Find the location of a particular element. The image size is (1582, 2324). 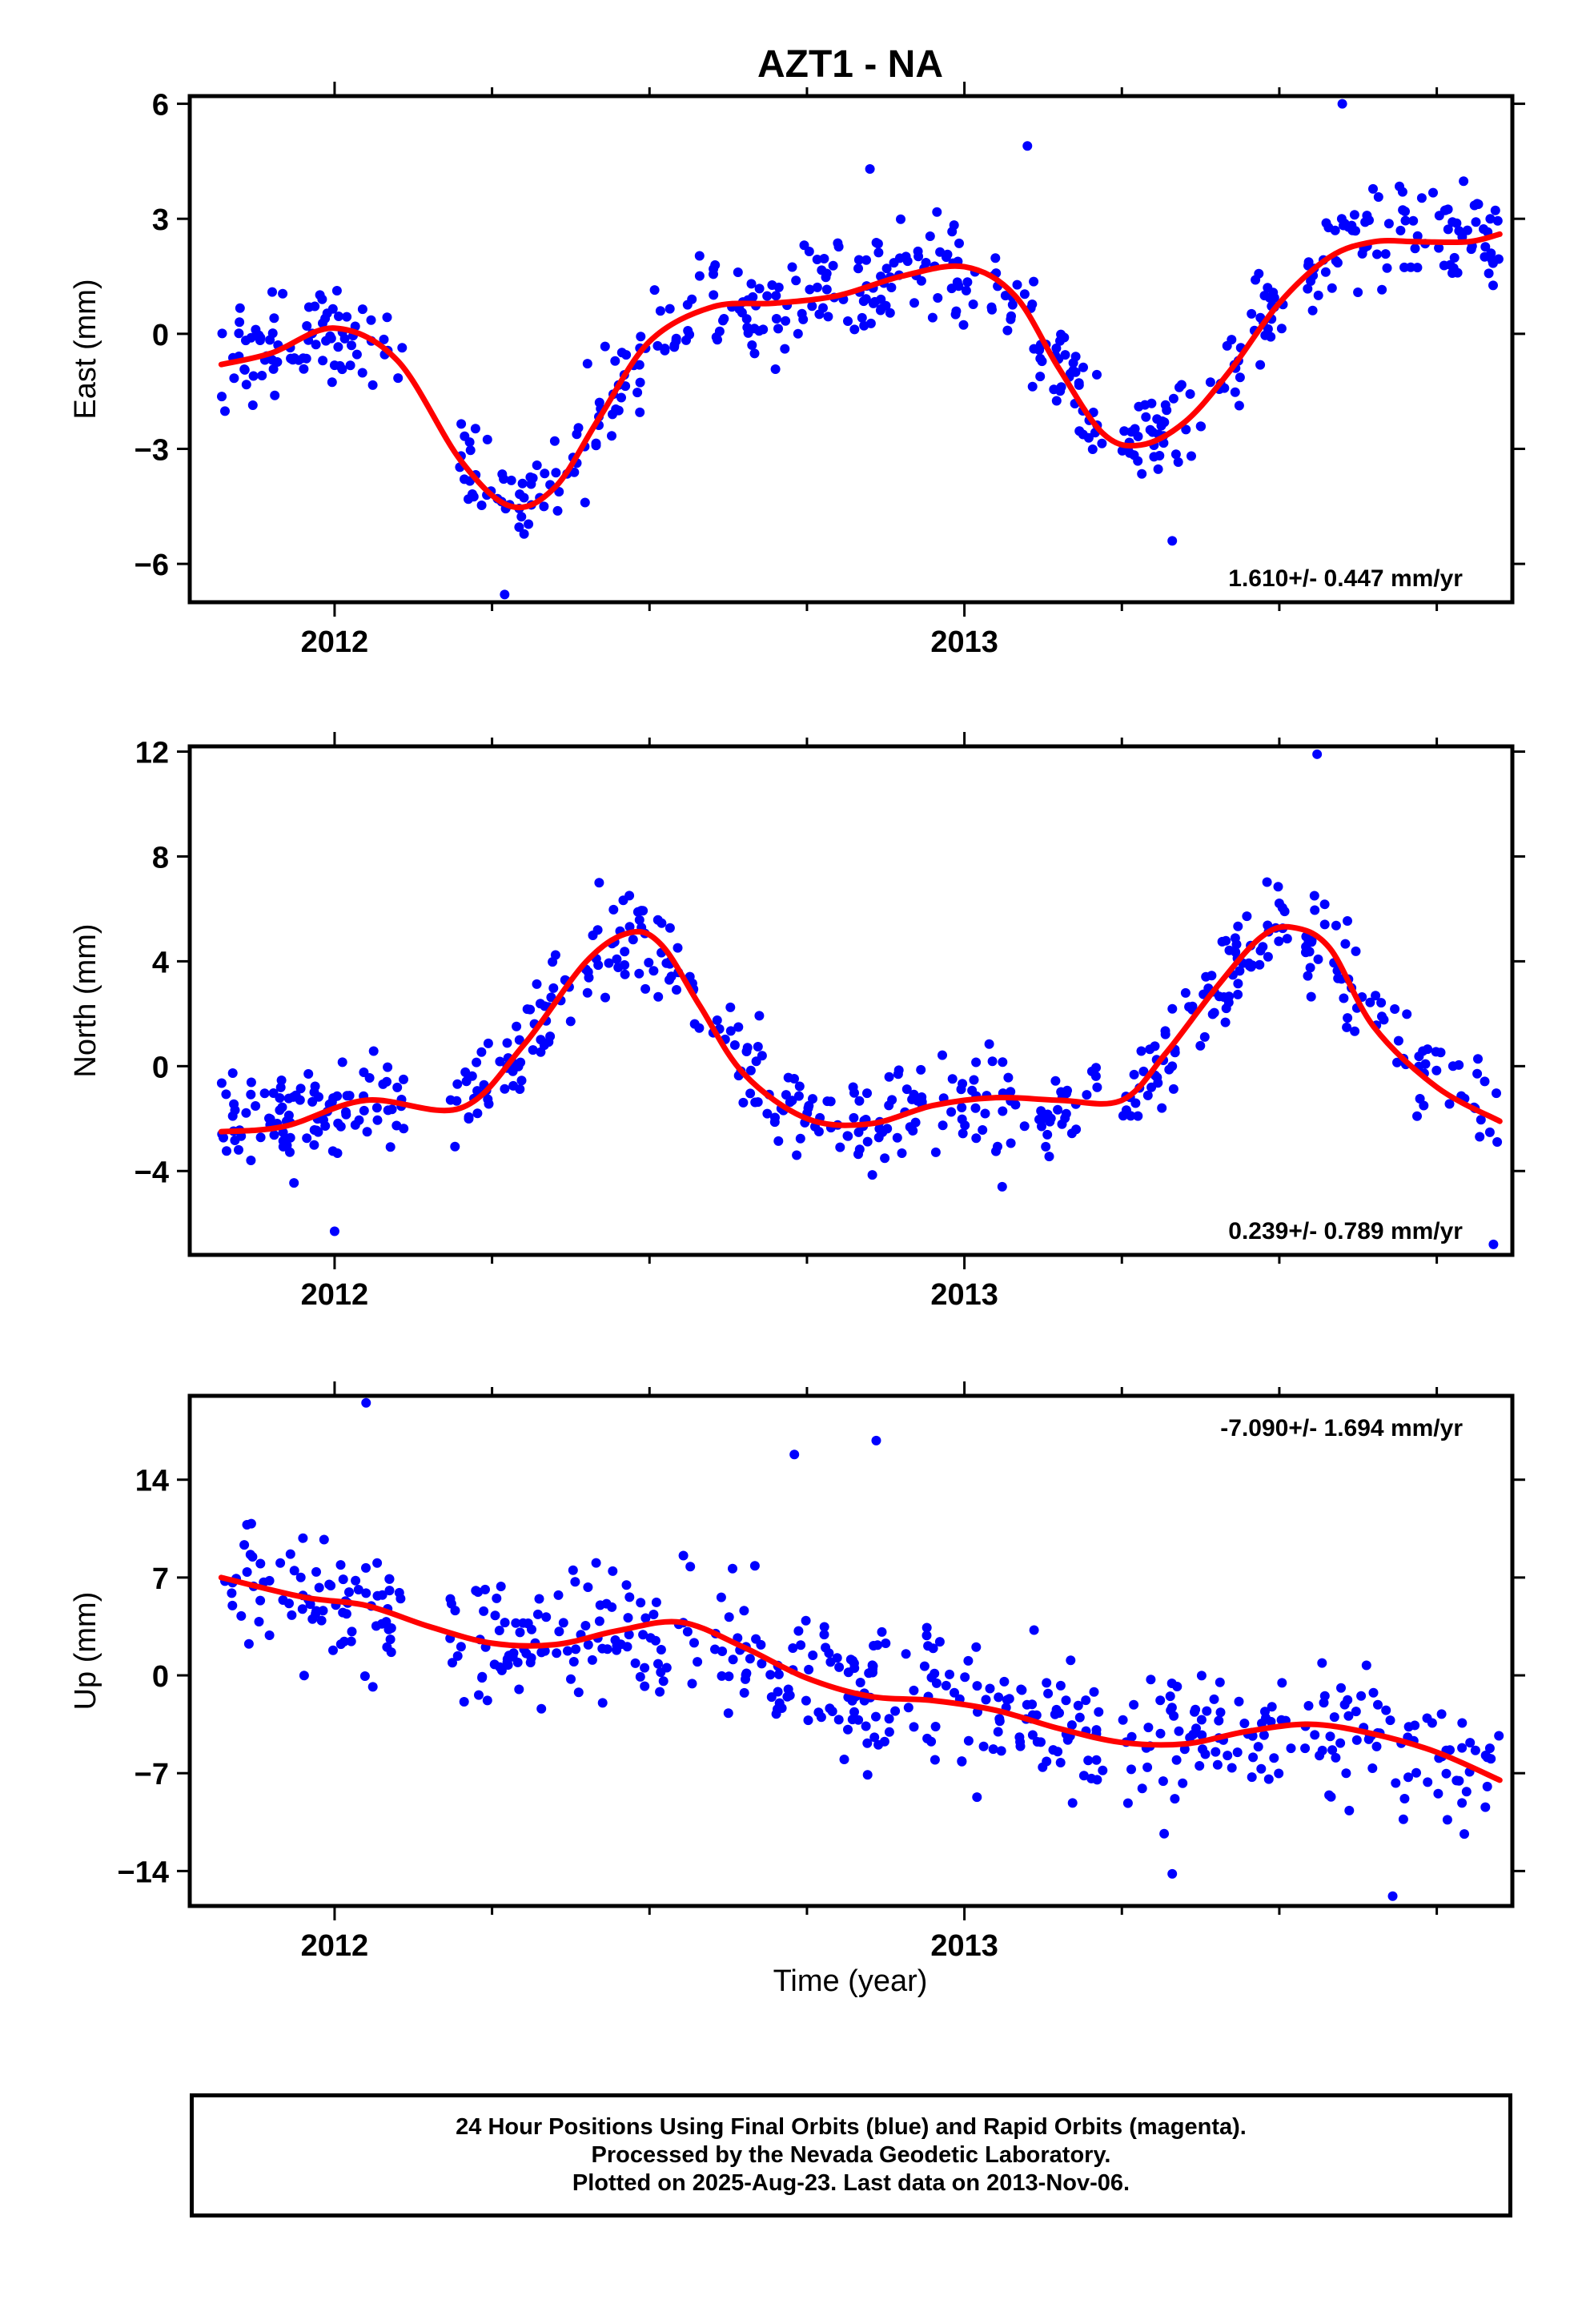

y-tick-label: 6 is located at coordinates (161, 106).